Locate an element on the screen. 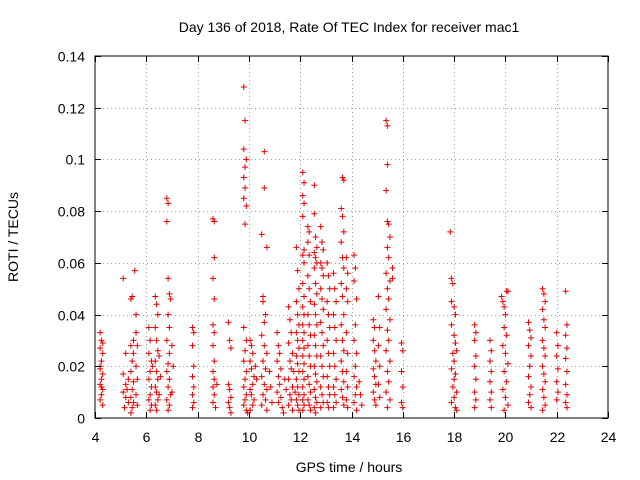 This screenshot has width=640, height=480. x-tick-label: 16 is located at coordinates (404, 437).